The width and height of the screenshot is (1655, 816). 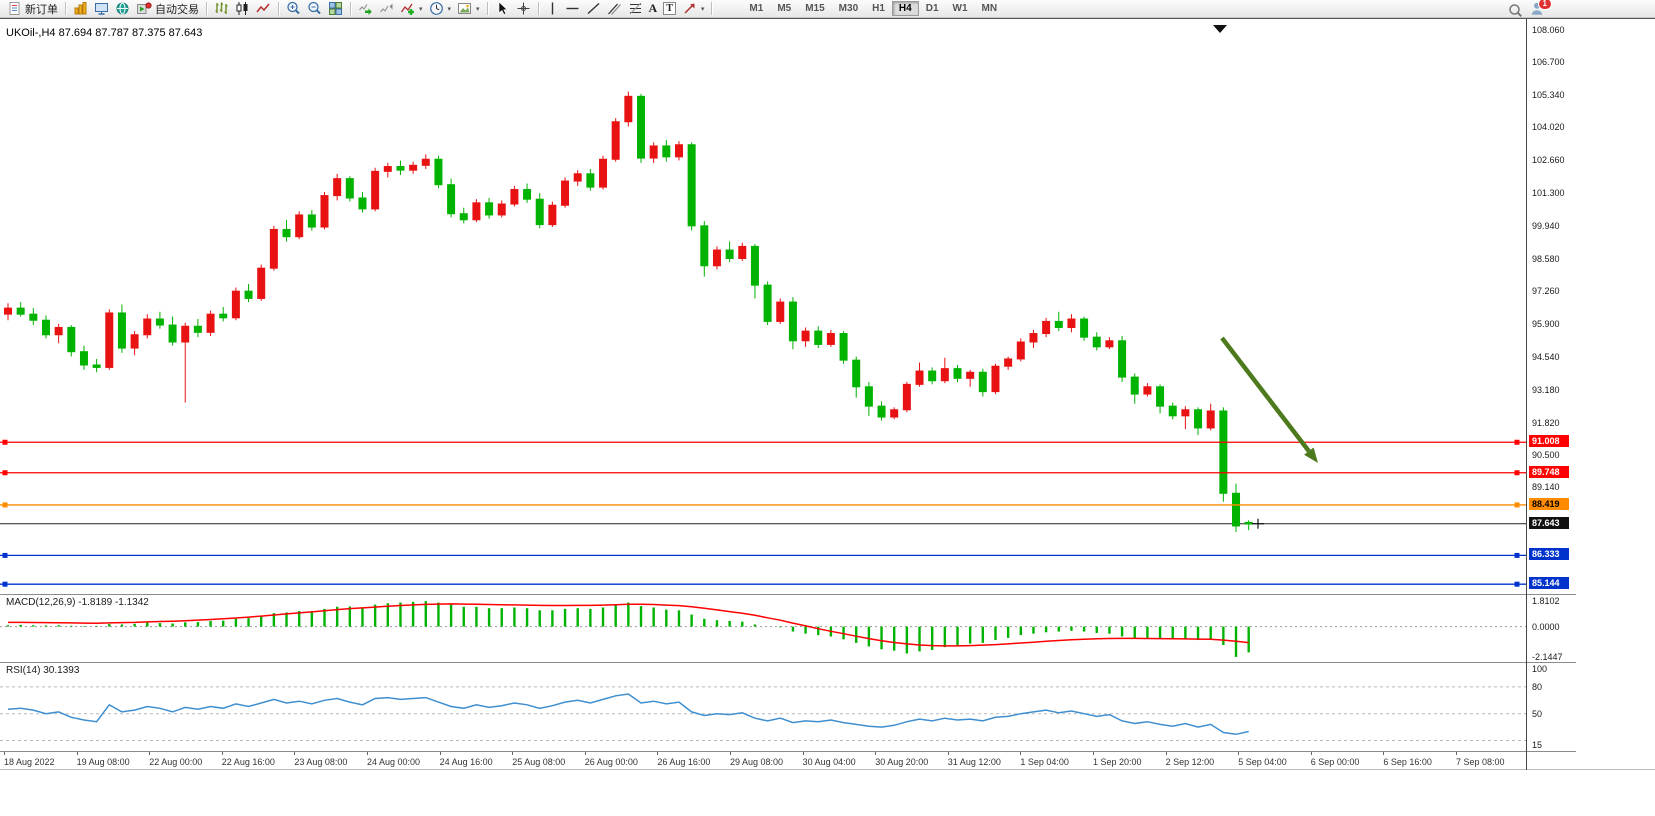 I want to click on trend-arrow-head, so click(x=1311, y=455).